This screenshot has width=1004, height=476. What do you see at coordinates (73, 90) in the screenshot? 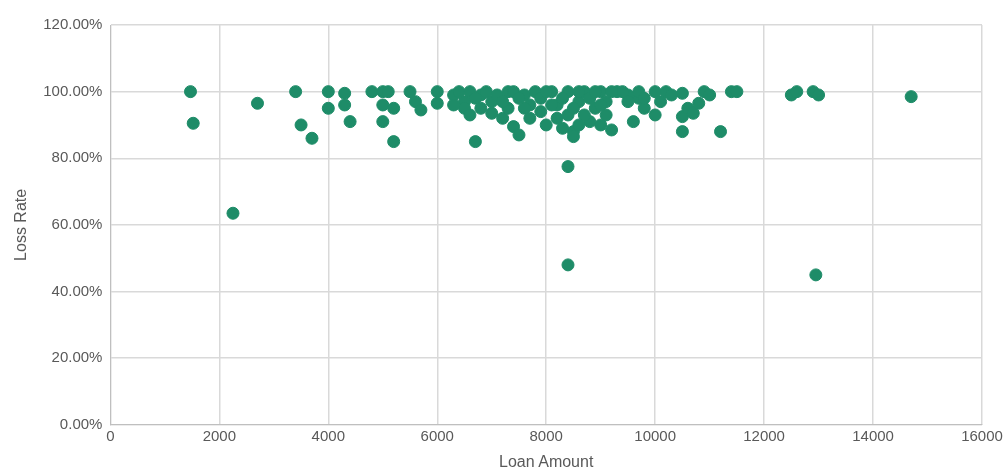
I see `y-tick-label: 100.00%` at bounding box center [73, 90].